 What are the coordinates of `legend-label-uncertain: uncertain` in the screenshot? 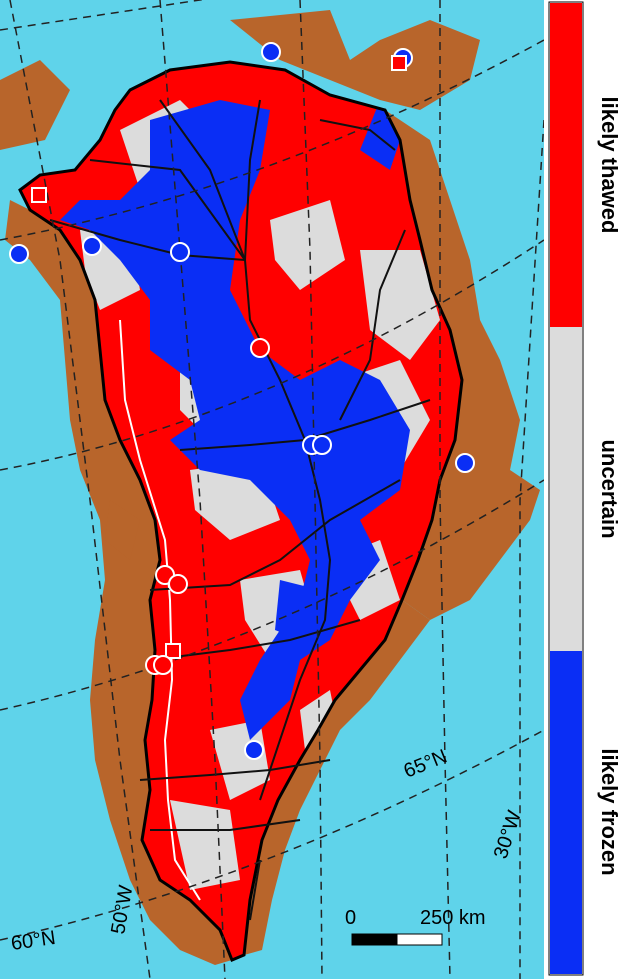 It's located at (609, 488).